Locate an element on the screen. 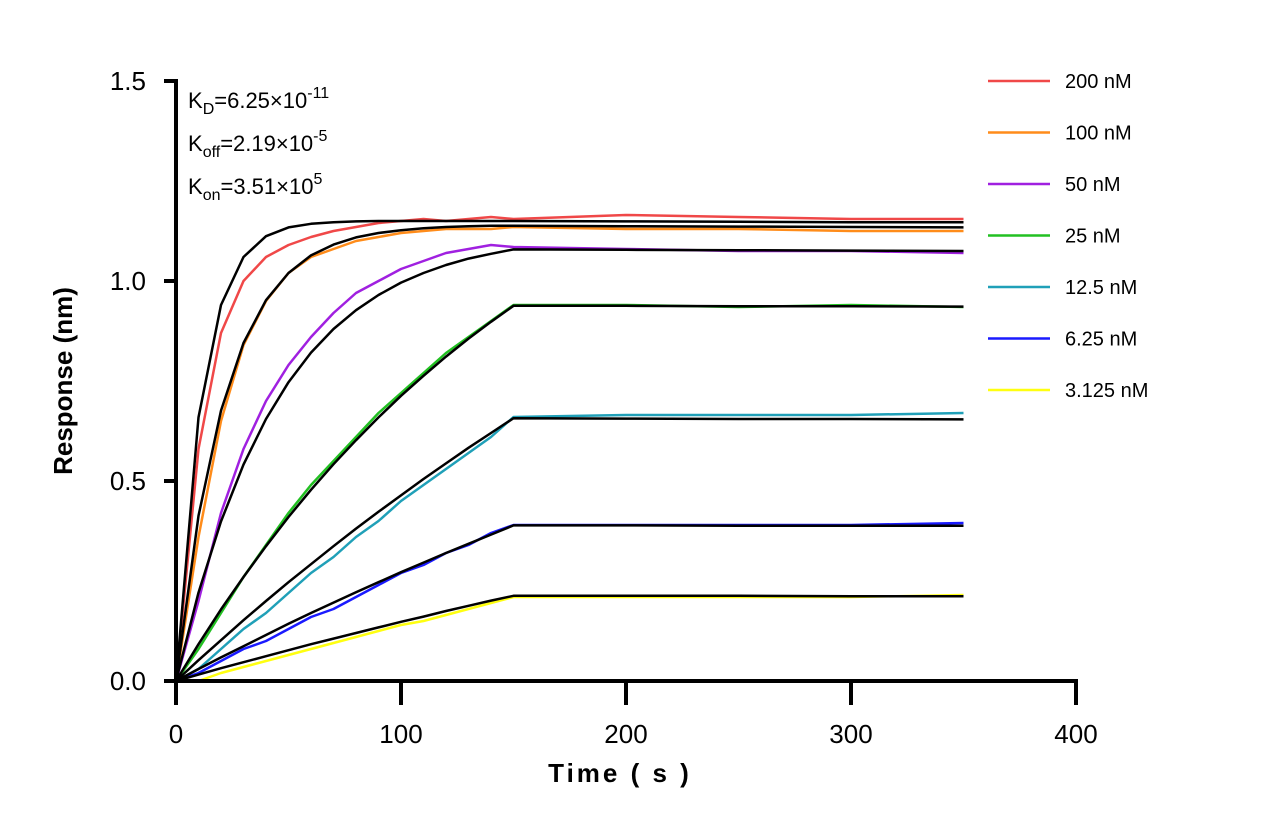 The image size is (1274, 834). x-tick-label: 0 is located at coordinates (176, 734).